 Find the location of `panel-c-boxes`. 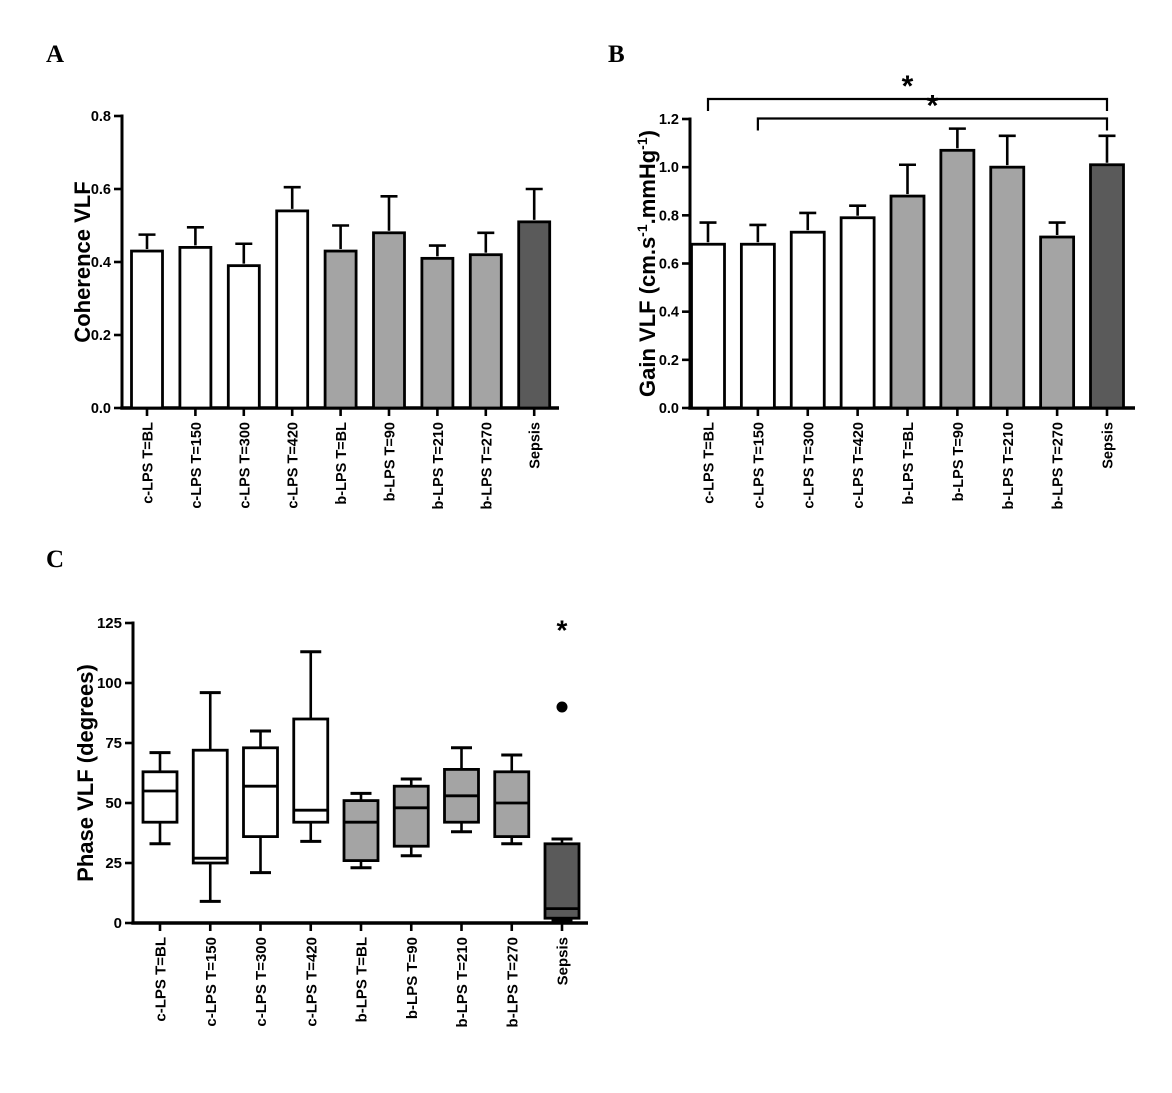

panel-c-boxes is located at coordinates (361, 786).